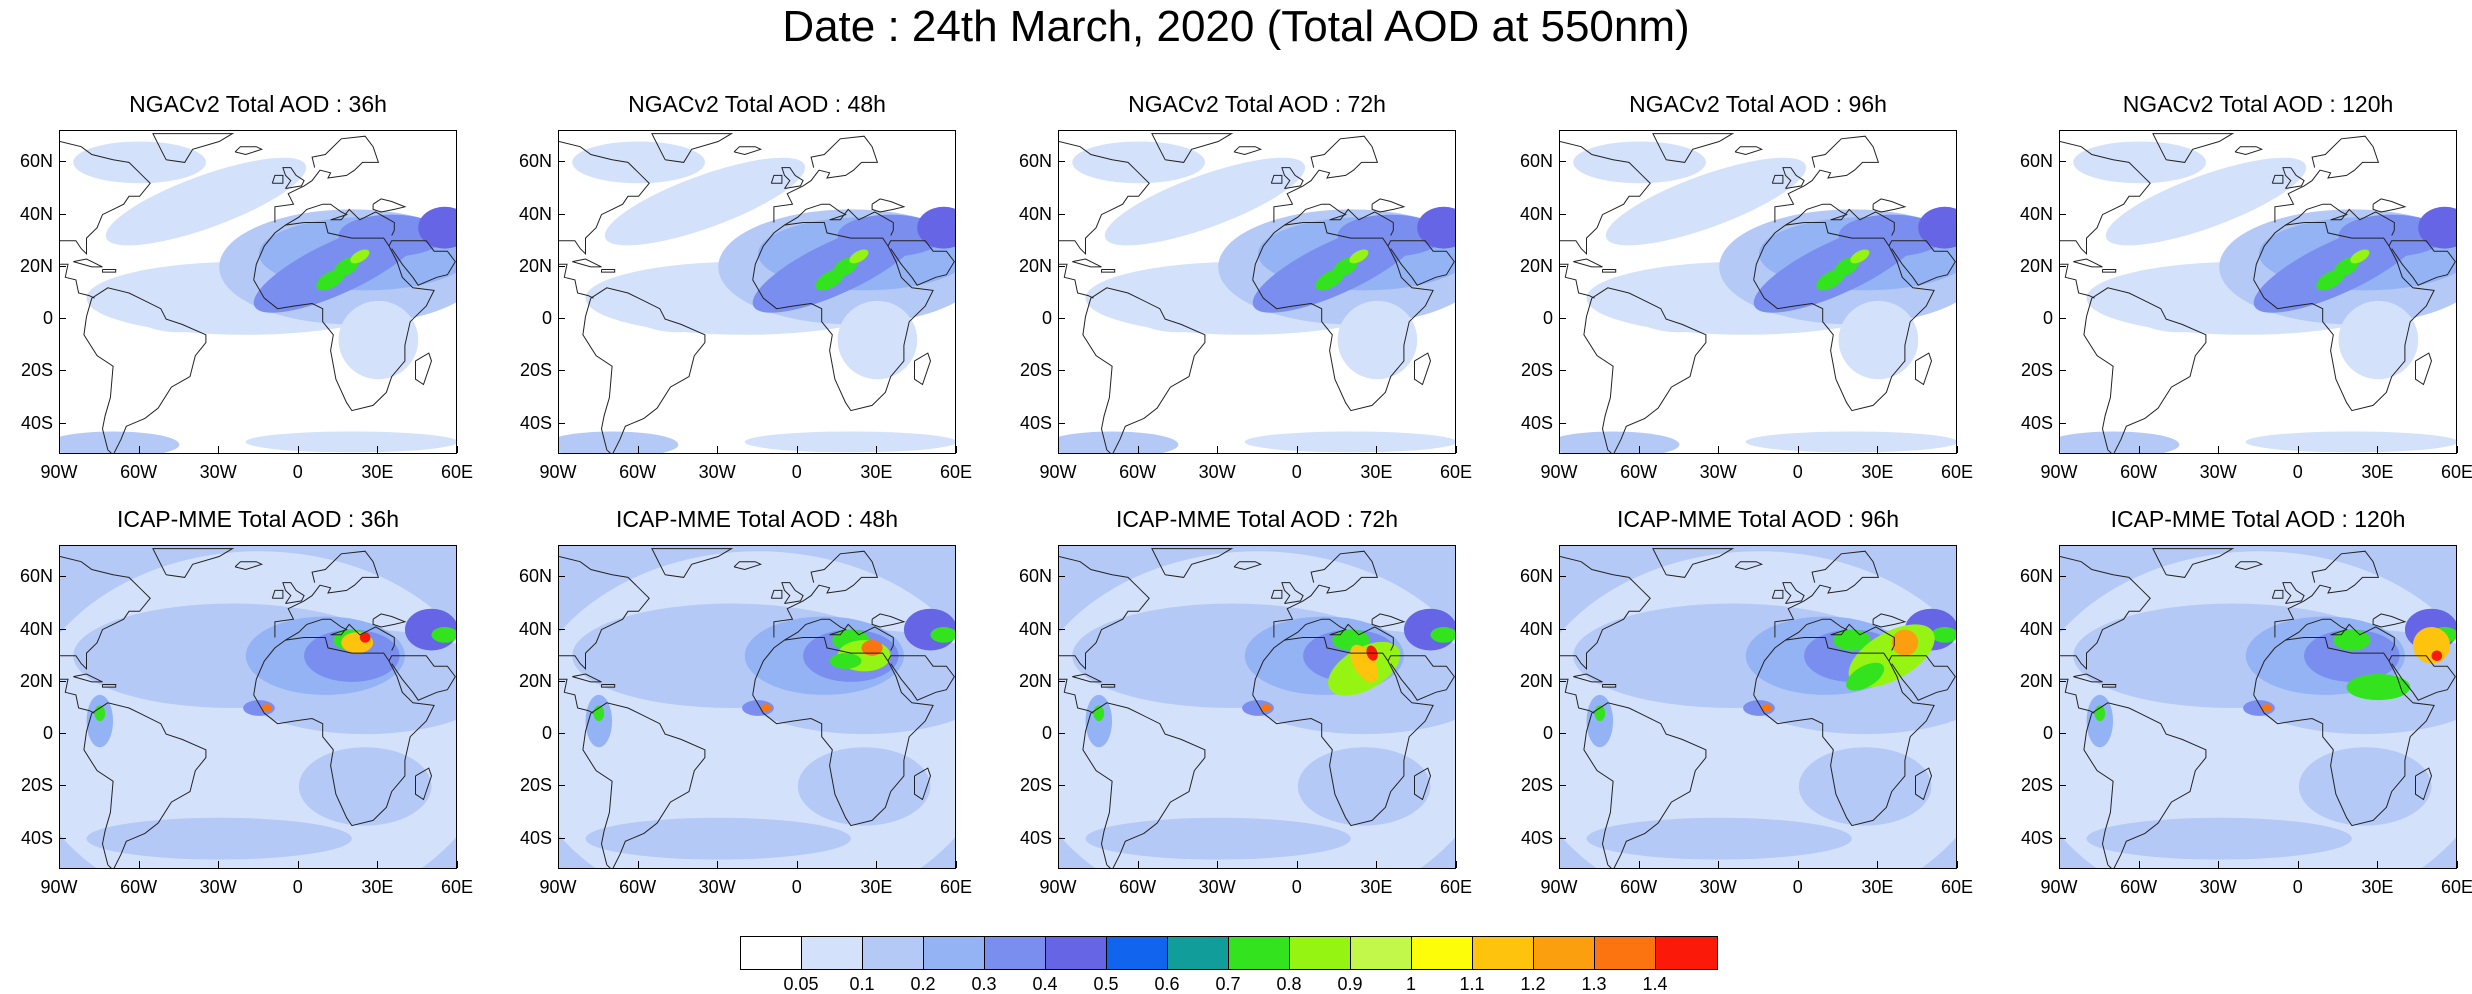 The width and height of the screenshot is (2472, 994). What do you see at coordinates (535, 213) in the screenshot?
I see `lat-tick-label: 40N` at bounding box center [535, 213].